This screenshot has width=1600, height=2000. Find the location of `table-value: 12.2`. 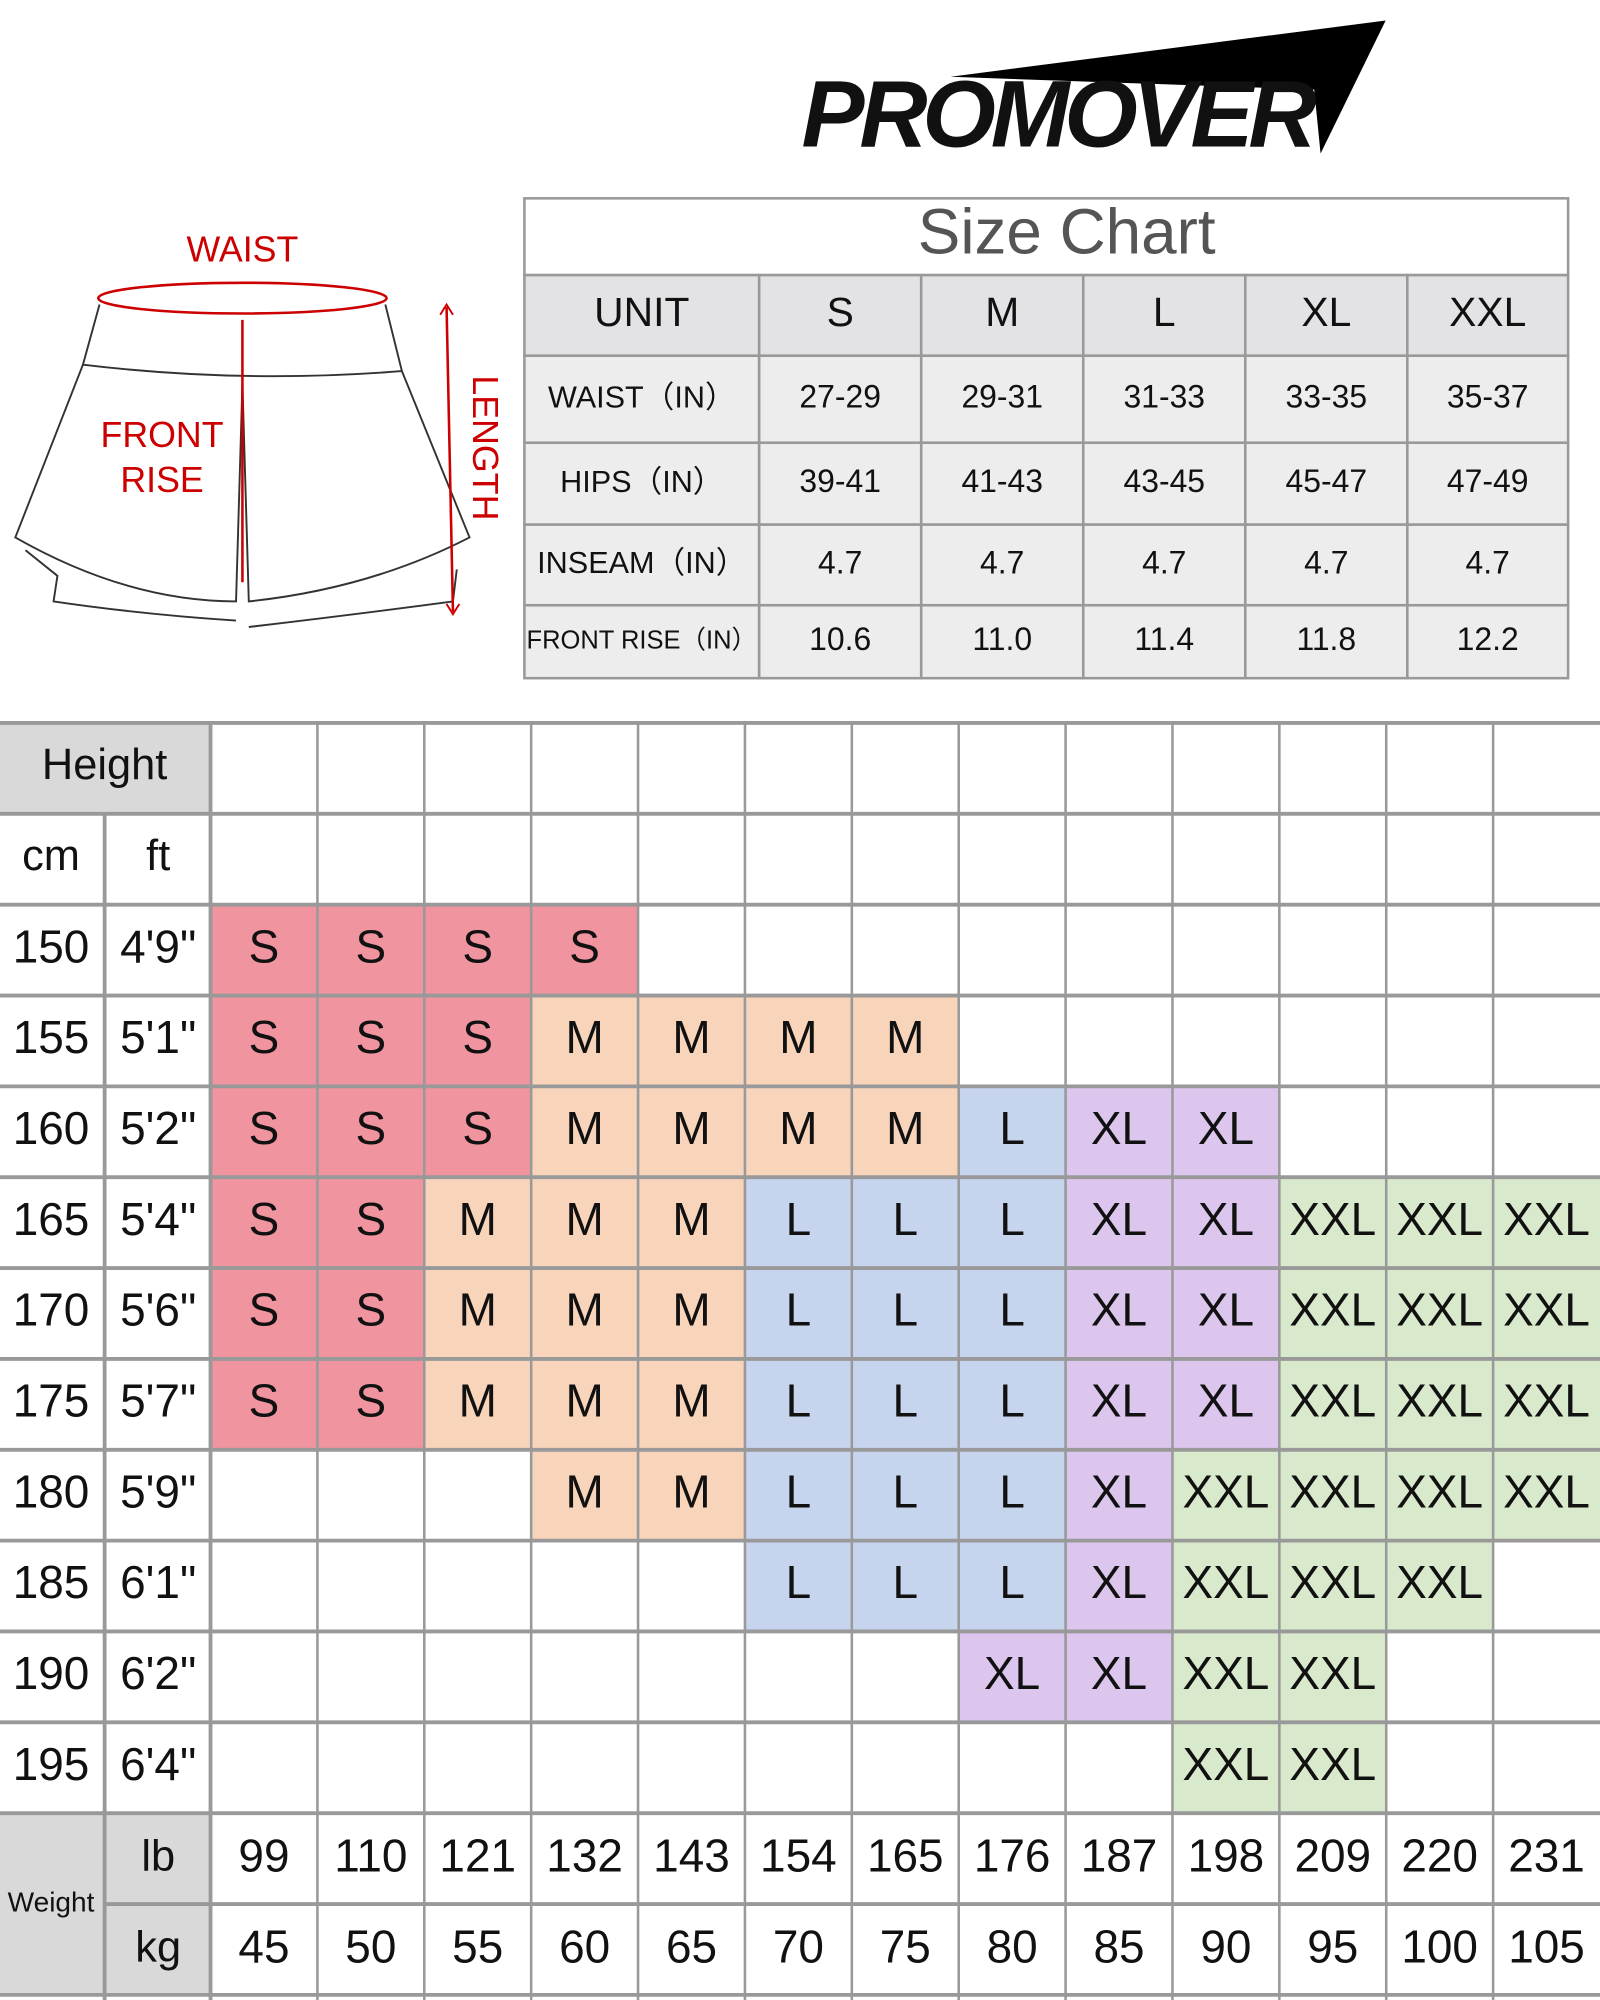

table-value: 12.2 is located at coordinates (1488, 639).